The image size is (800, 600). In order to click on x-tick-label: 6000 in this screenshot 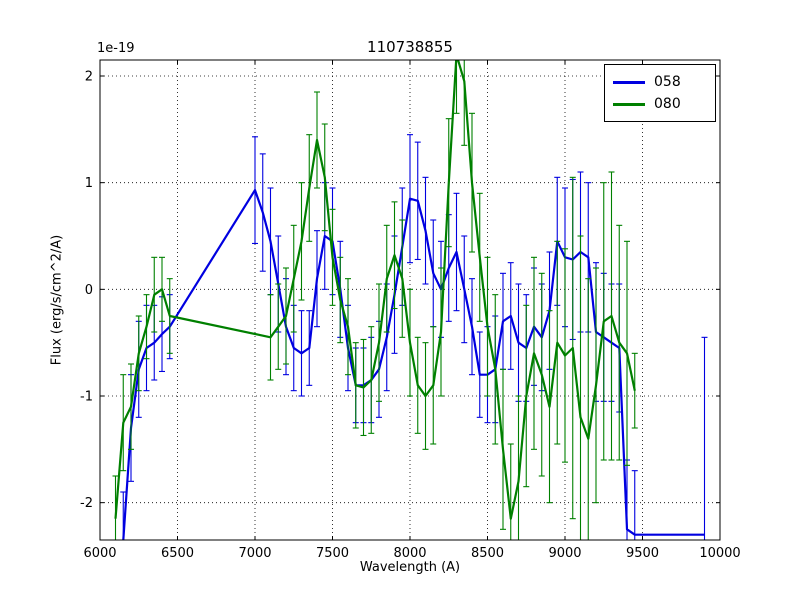, I will do `click(99, 553)`.